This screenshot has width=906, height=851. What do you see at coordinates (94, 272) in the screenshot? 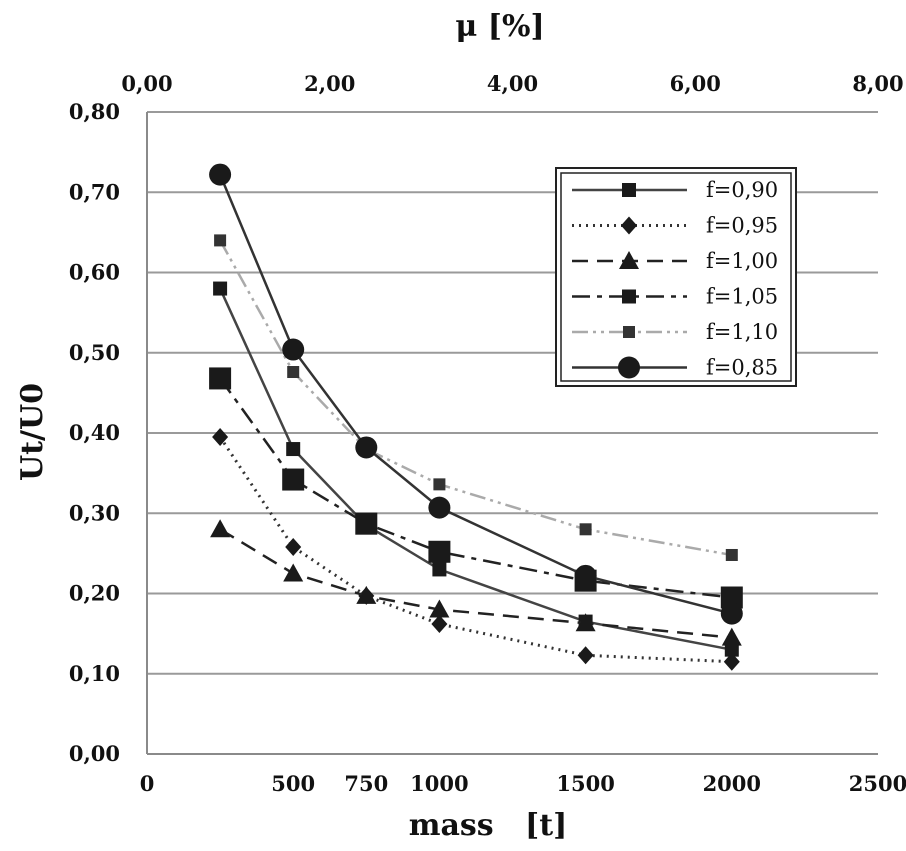
I see `y-tick-label: 0,60` at bounding box center [94, 272].